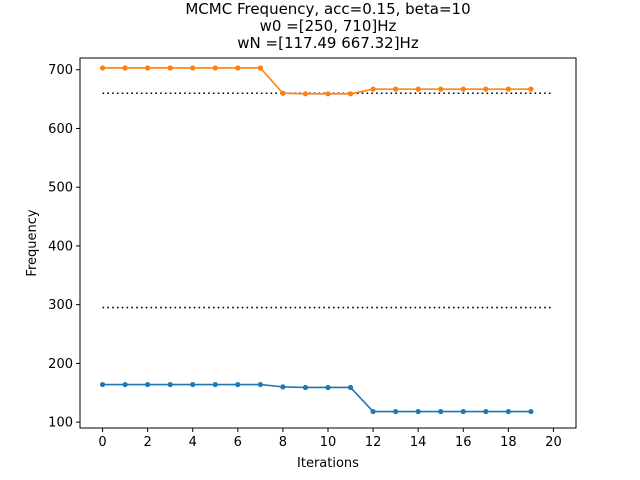  Describe the element at coordinates (238, 442) in the screenshot. I see `x-tick-label: 6` at that location.